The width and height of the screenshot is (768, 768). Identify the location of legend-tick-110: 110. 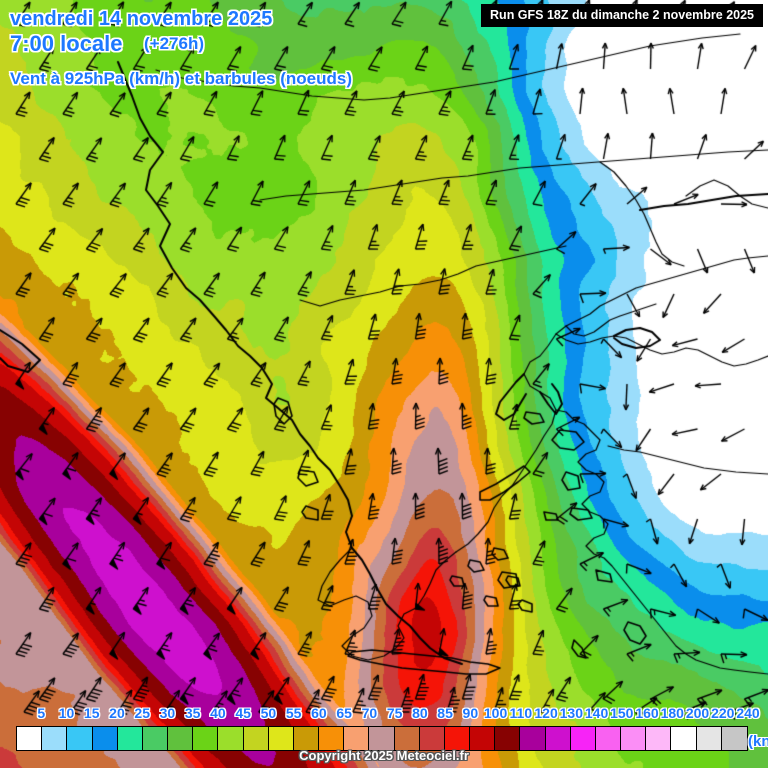
(521, 713).